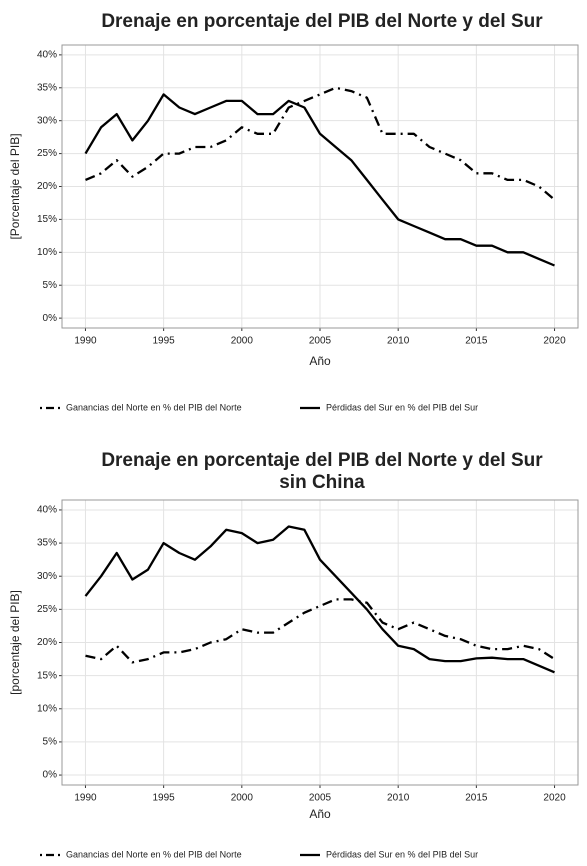 The height and width of the screenshot is (866, 587). I want to click on y-axis-label: [porcentaje del PIB], so click(15, 642).